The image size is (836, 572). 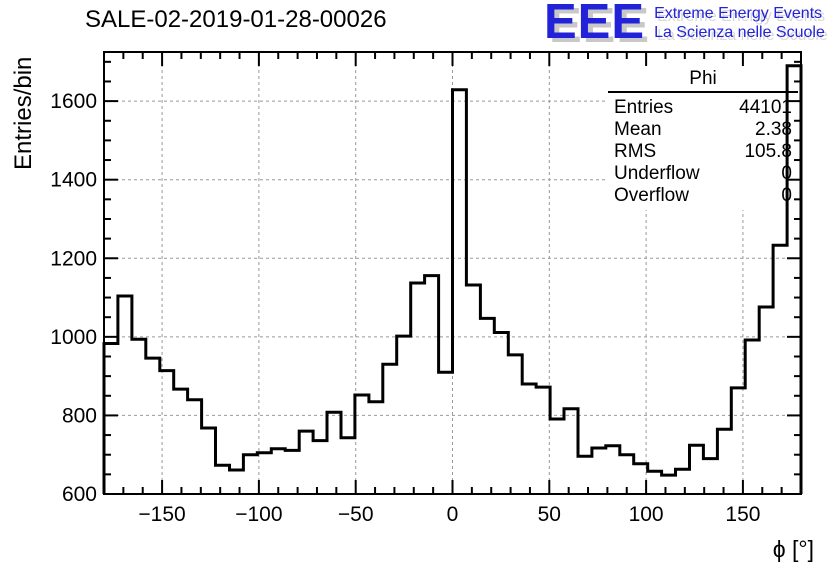 What do you see at coordinates (356, 514) in the screenshot?
I see `x-tick-label: −50` at bounding box center [356, 514].